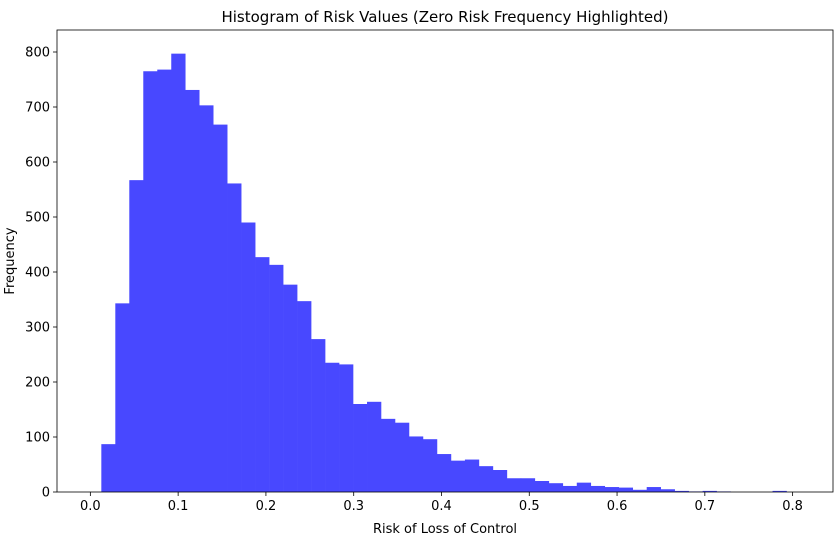 The image size is (836, 545). Describe the element at coordinates (37, 108) in the screenshot. I see `y-tick-label: 700` at that location.